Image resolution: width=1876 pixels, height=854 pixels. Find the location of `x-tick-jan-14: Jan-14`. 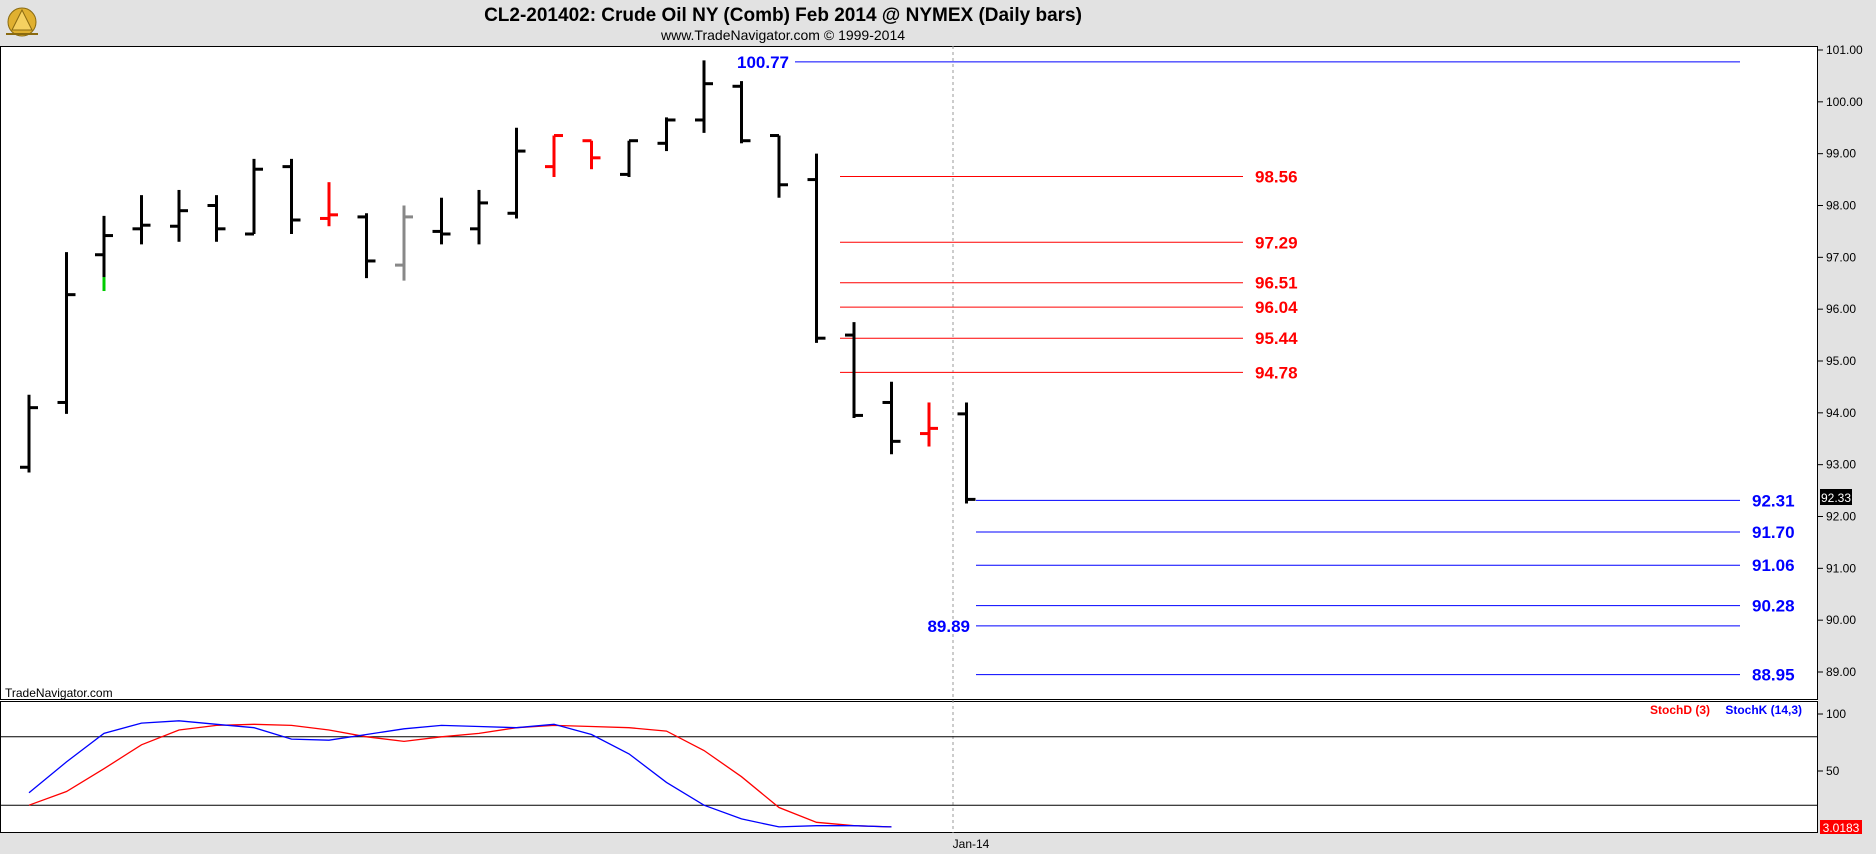

x-tick-jan-14: Jan-14 is located at coordinates (971, 844).